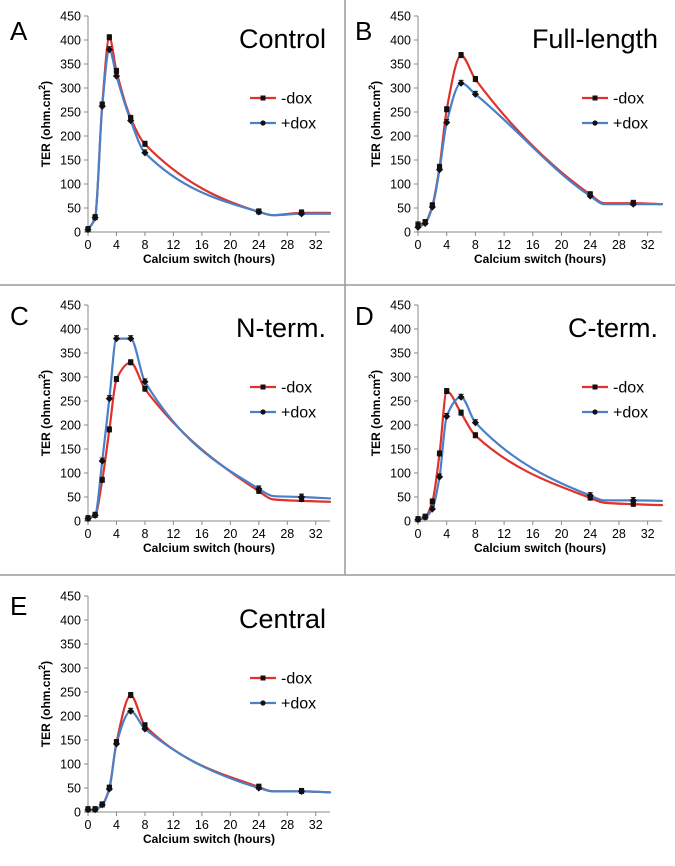  I want to click on chart-c-y-tick-label: 300, so click(70, 378).